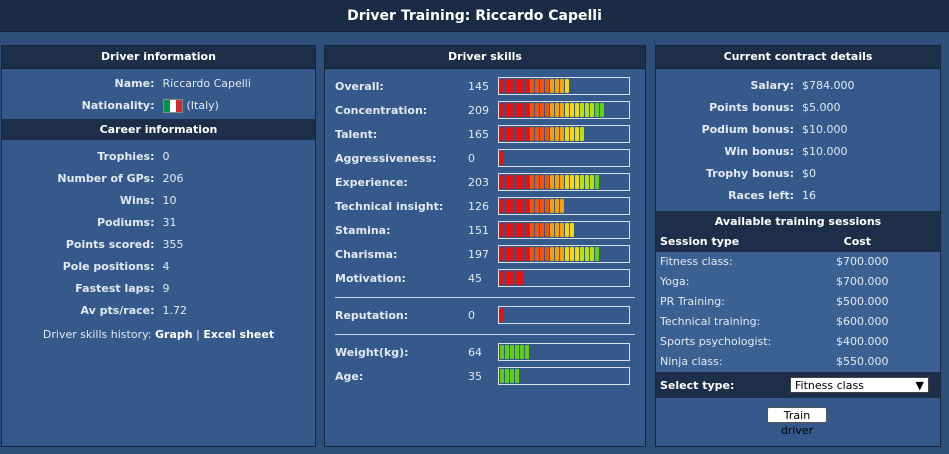 This screenshot has width=949, height=454. What do you see at coordinates (797, 422) in the screenshot?
I see `train-driver-button: Train driver` at bounding box center [797, 422].